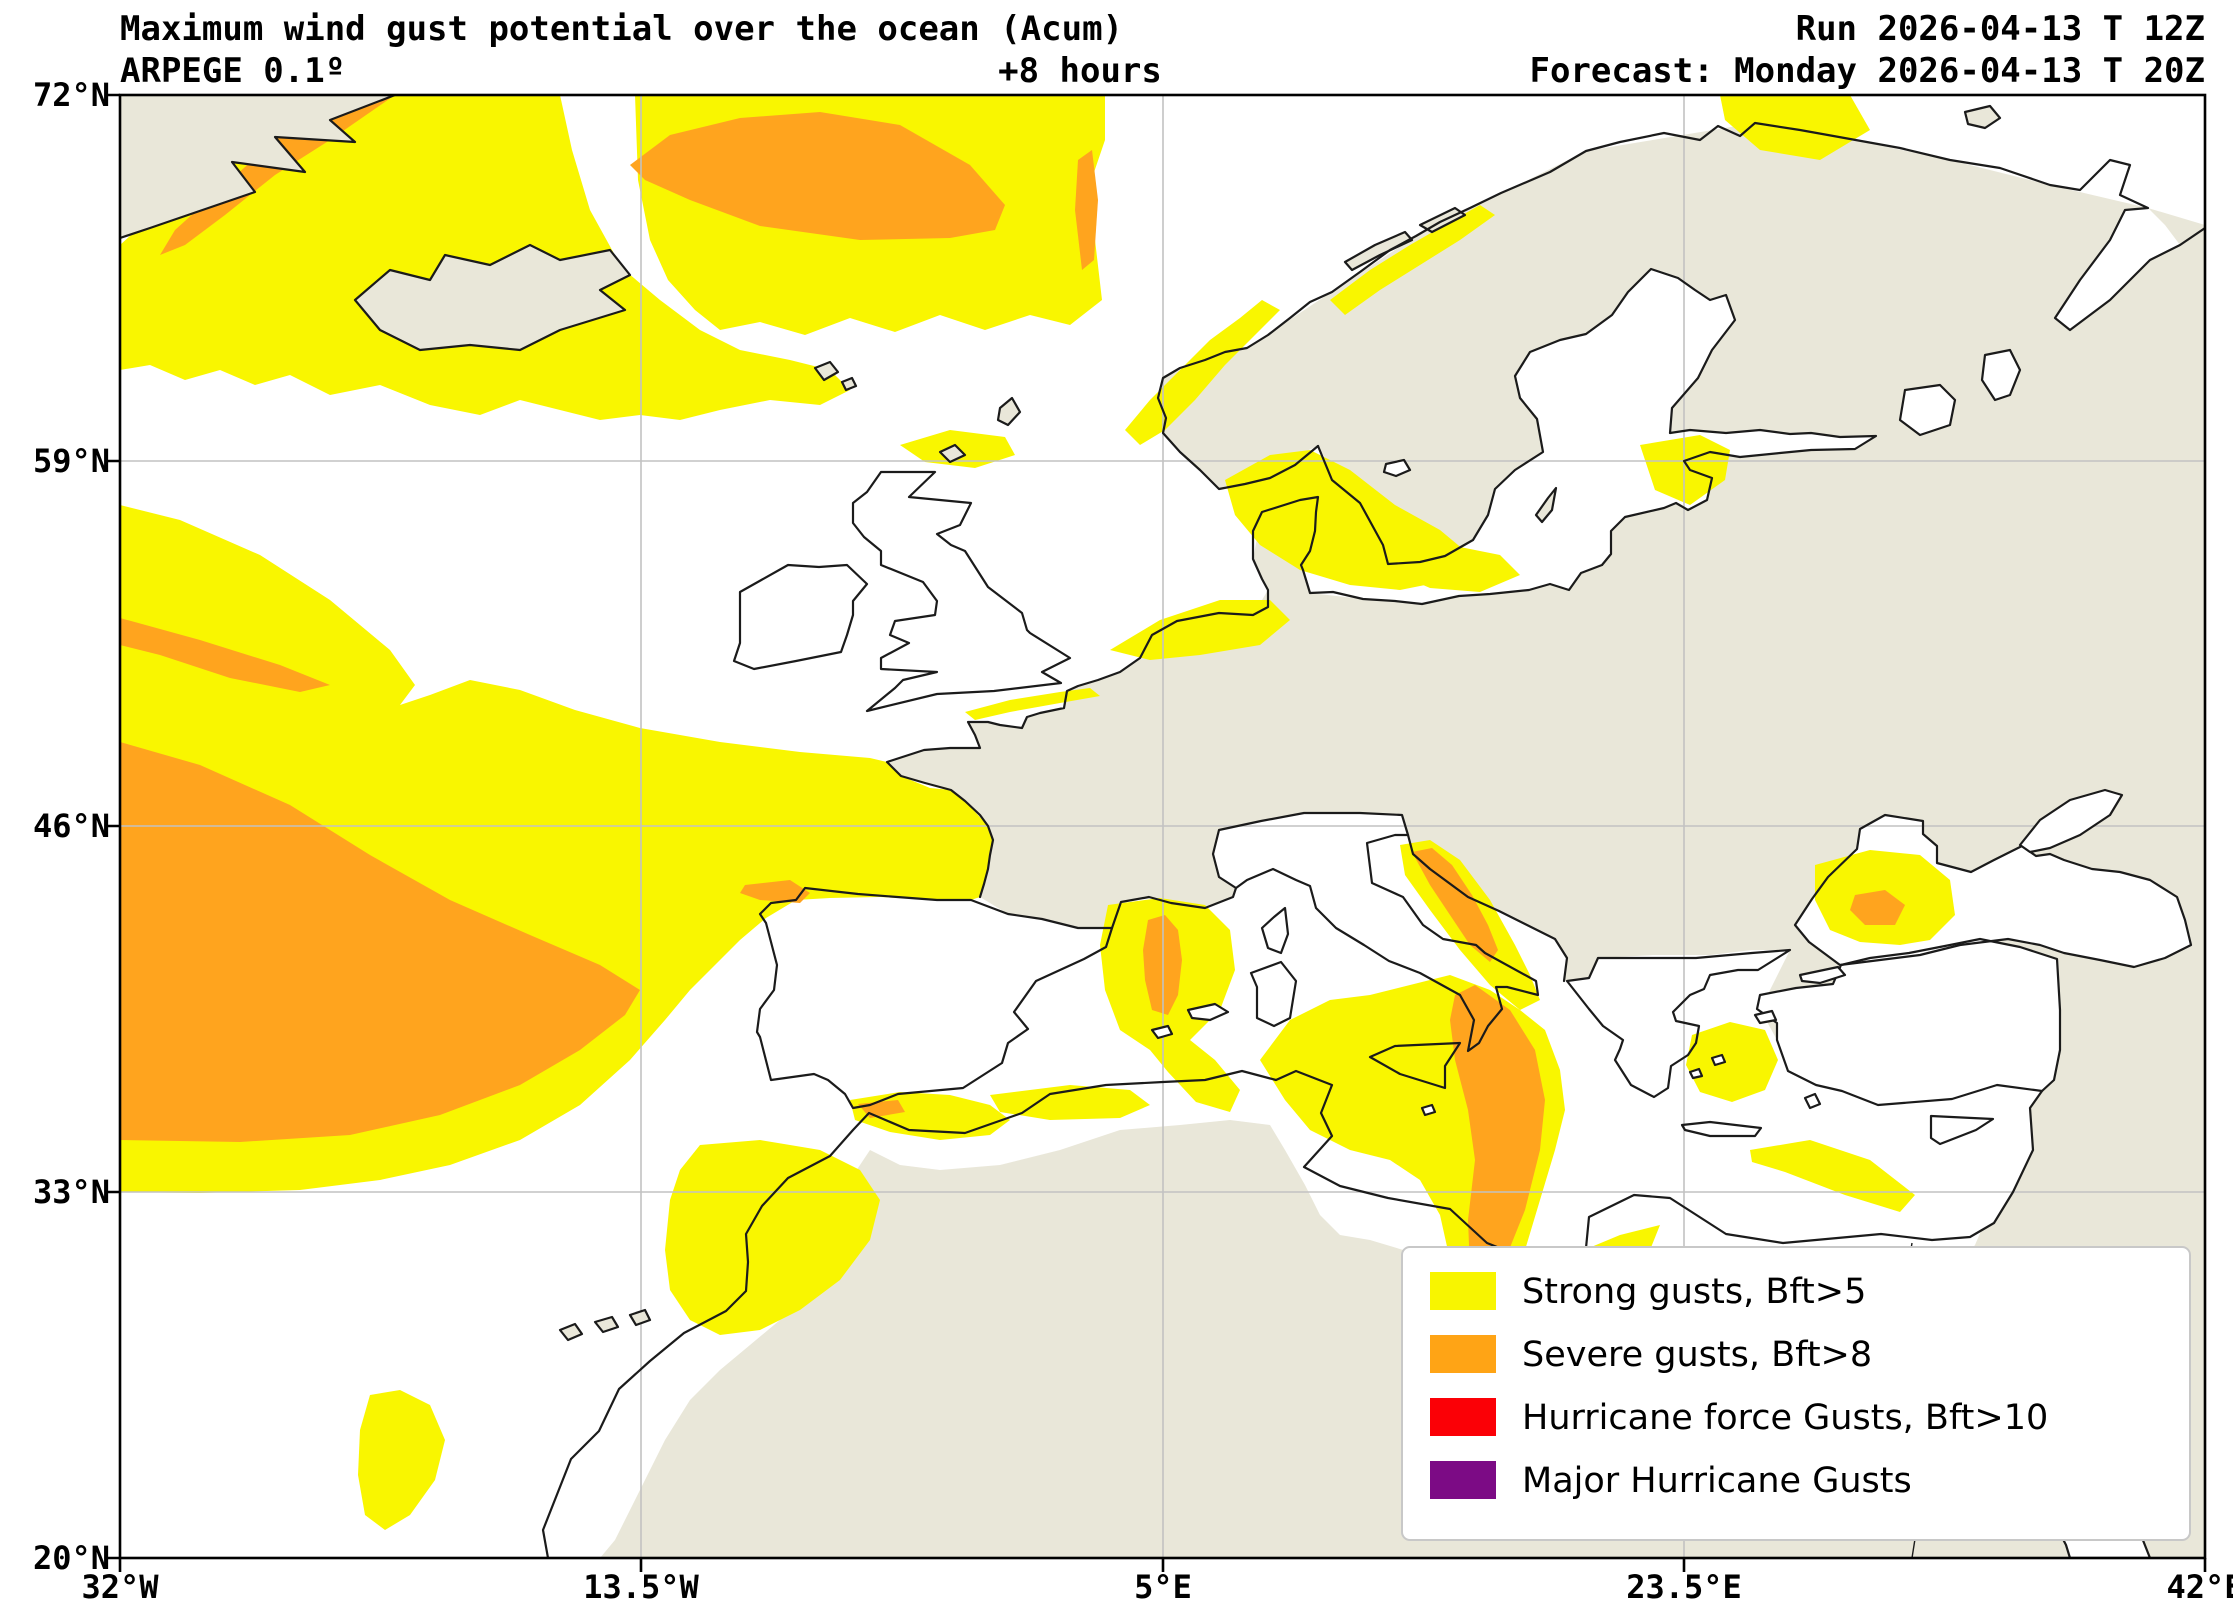  I want to click on x-tick-32w: 32°W, so click(120, 1586).